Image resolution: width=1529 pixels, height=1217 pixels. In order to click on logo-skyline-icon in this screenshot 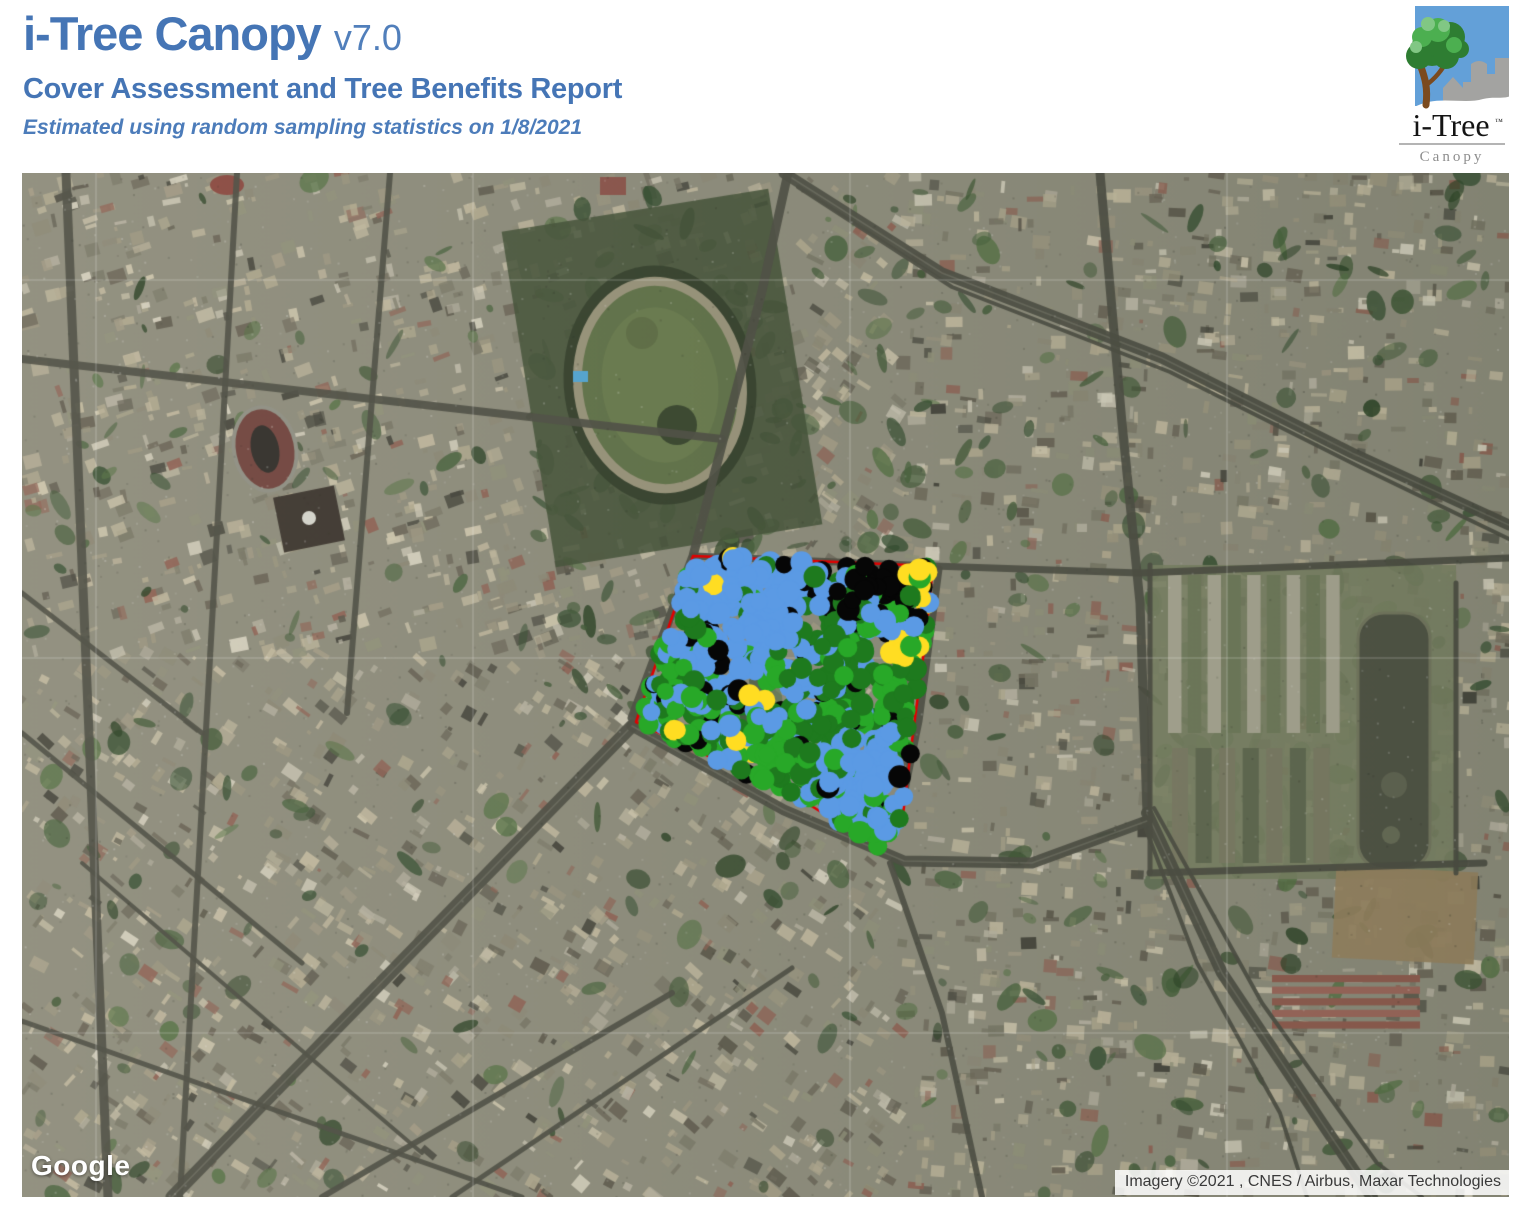, I will do `click(1476, 82)`.